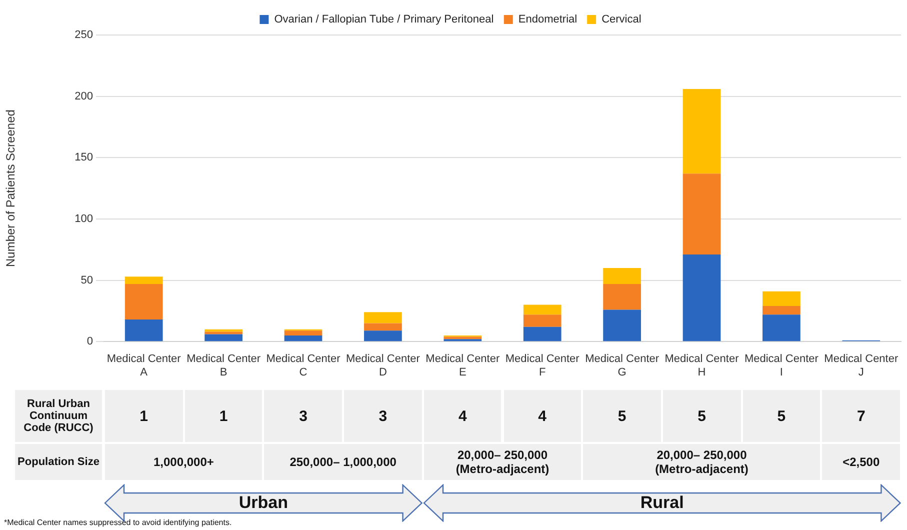 The image size is (907, 530). What do you see at coordinates (463, 365) in the screenshot?
I see `x-tick-label: Medical Center E` at bounding box center [463, 365].